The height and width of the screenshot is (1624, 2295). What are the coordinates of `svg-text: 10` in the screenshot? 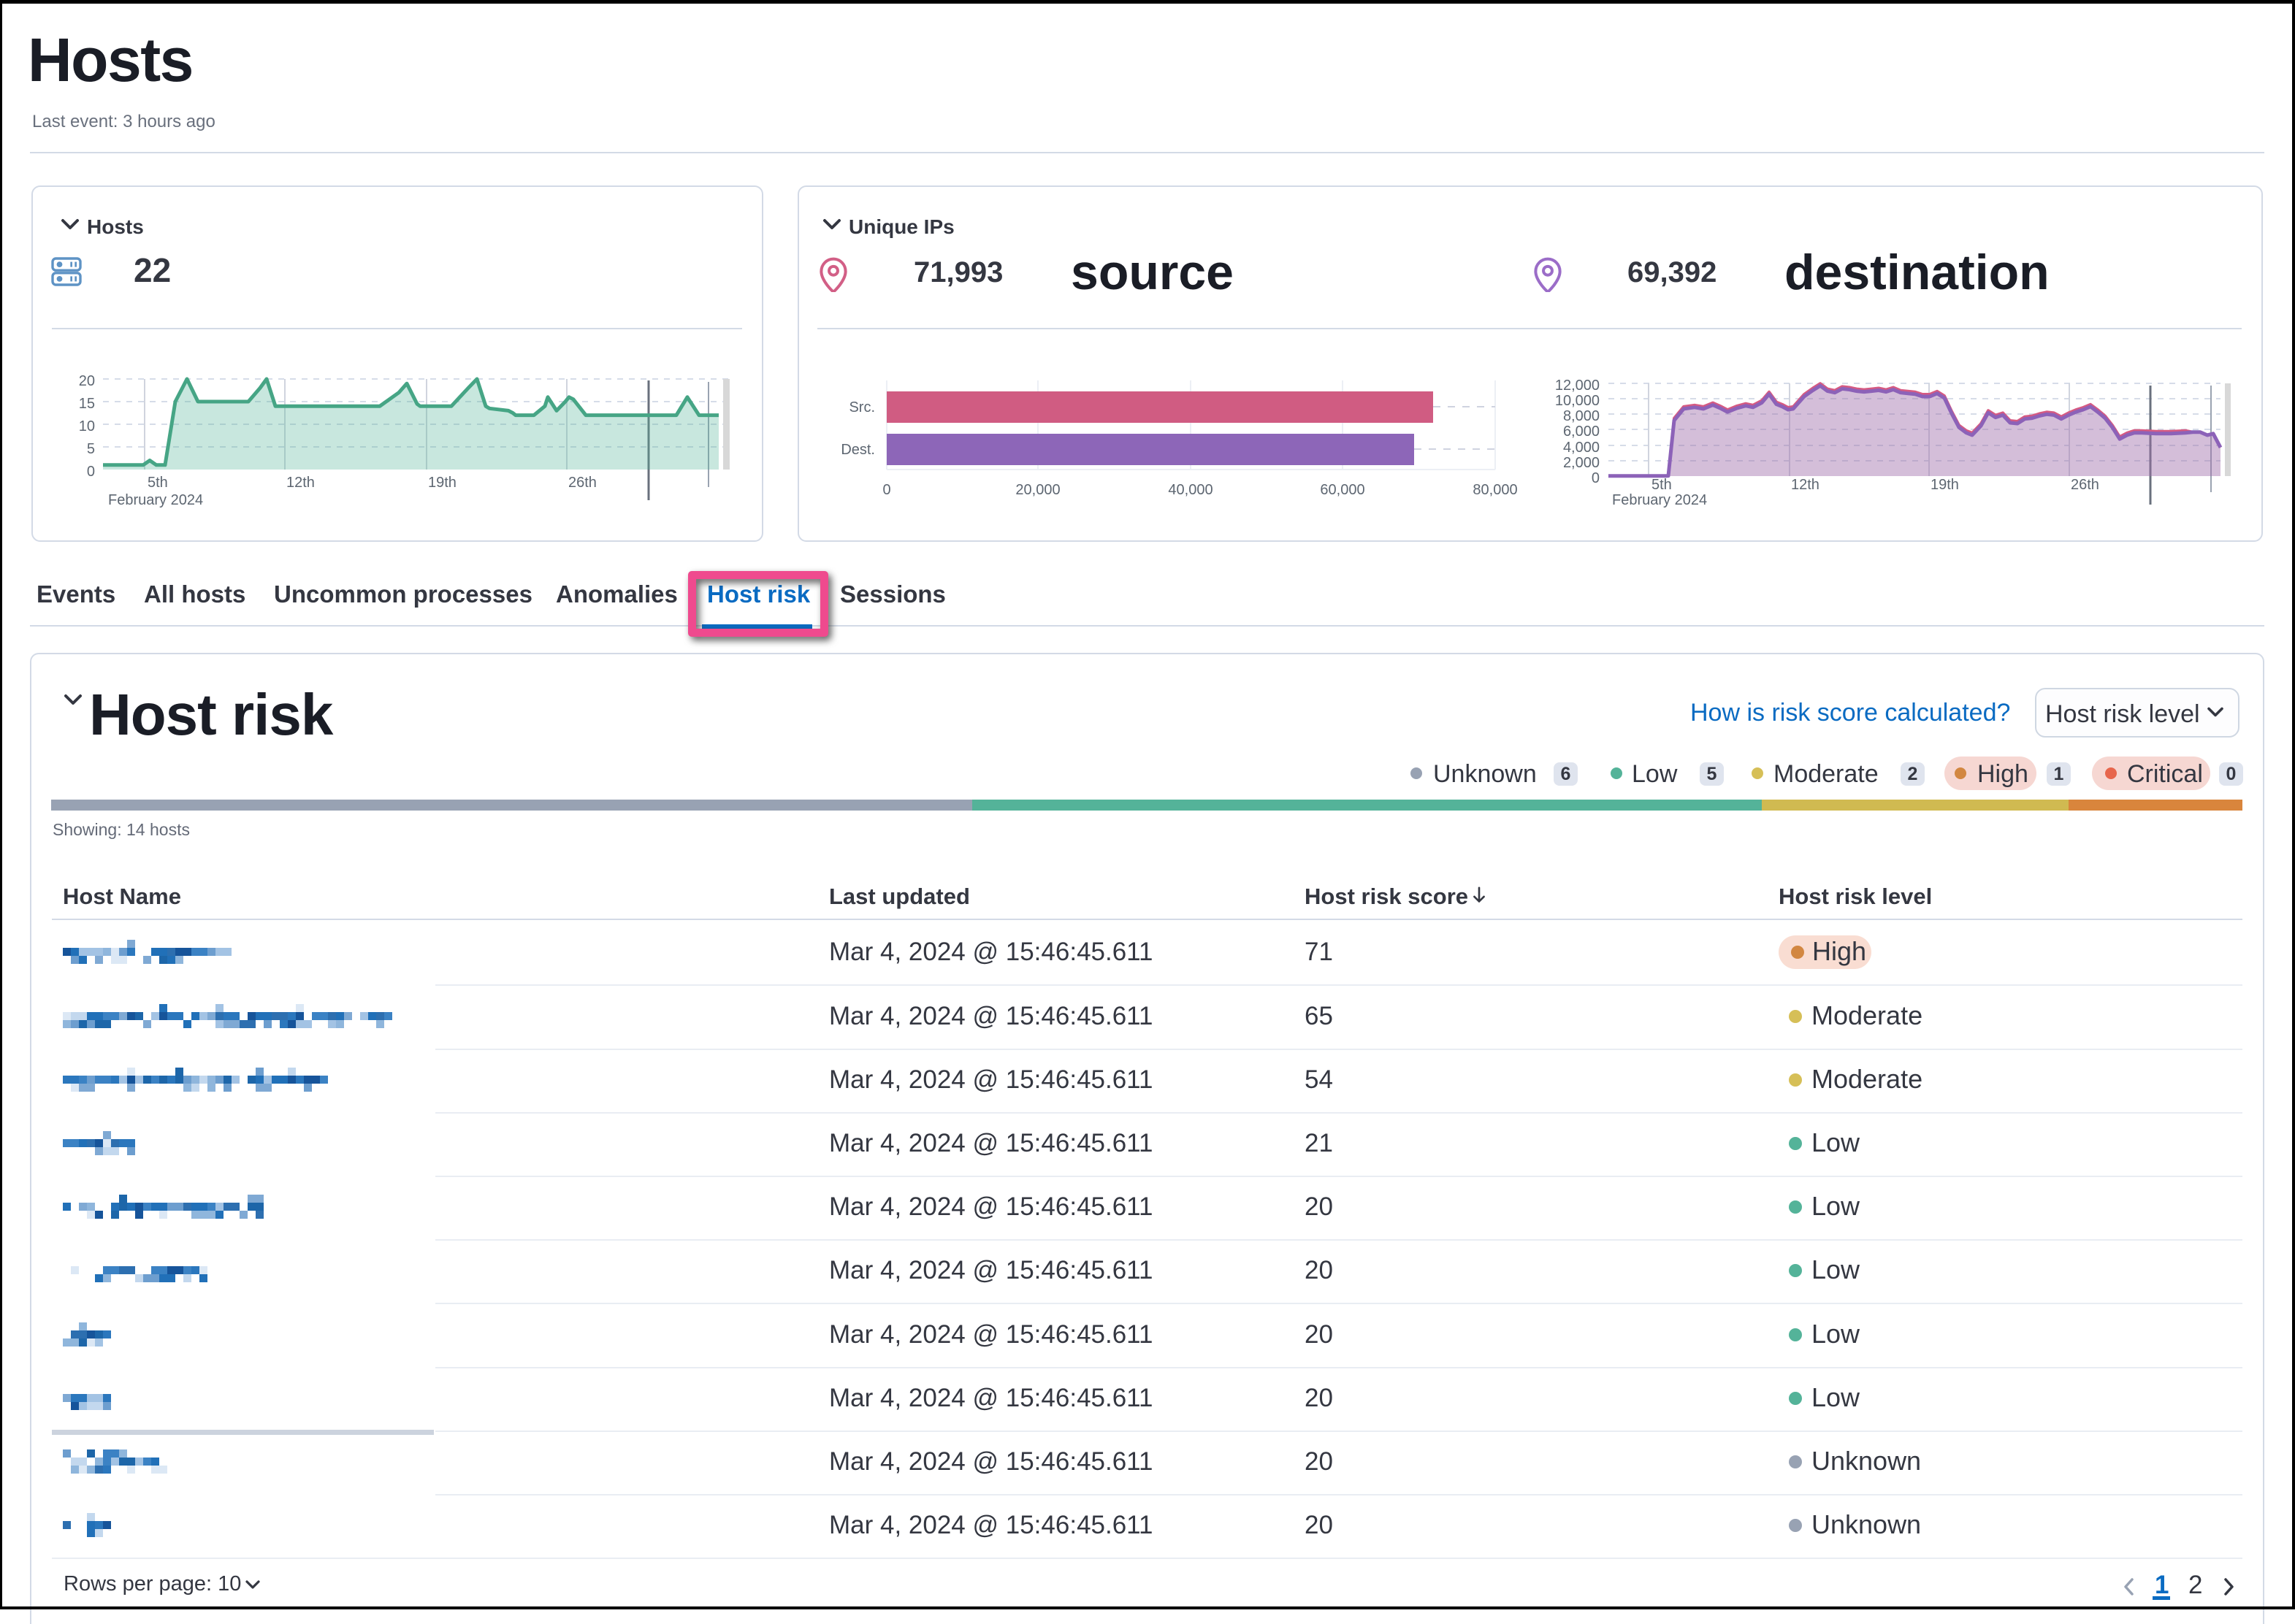 It's located at (87, 426).